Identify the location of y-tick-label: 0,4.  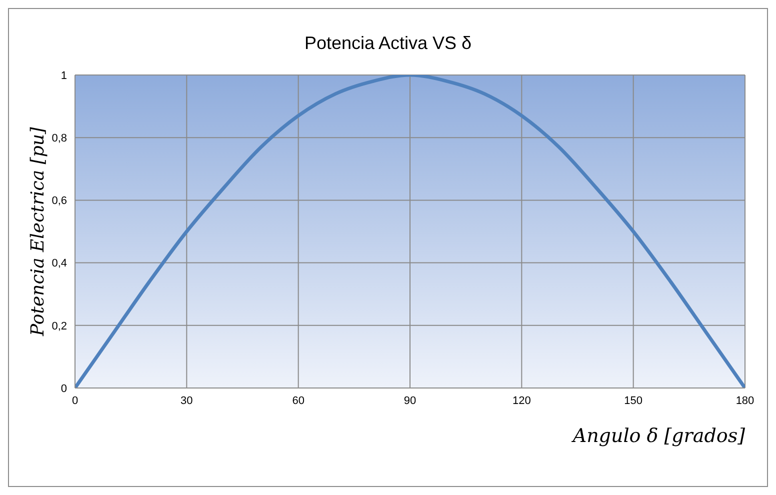
(59, 264).